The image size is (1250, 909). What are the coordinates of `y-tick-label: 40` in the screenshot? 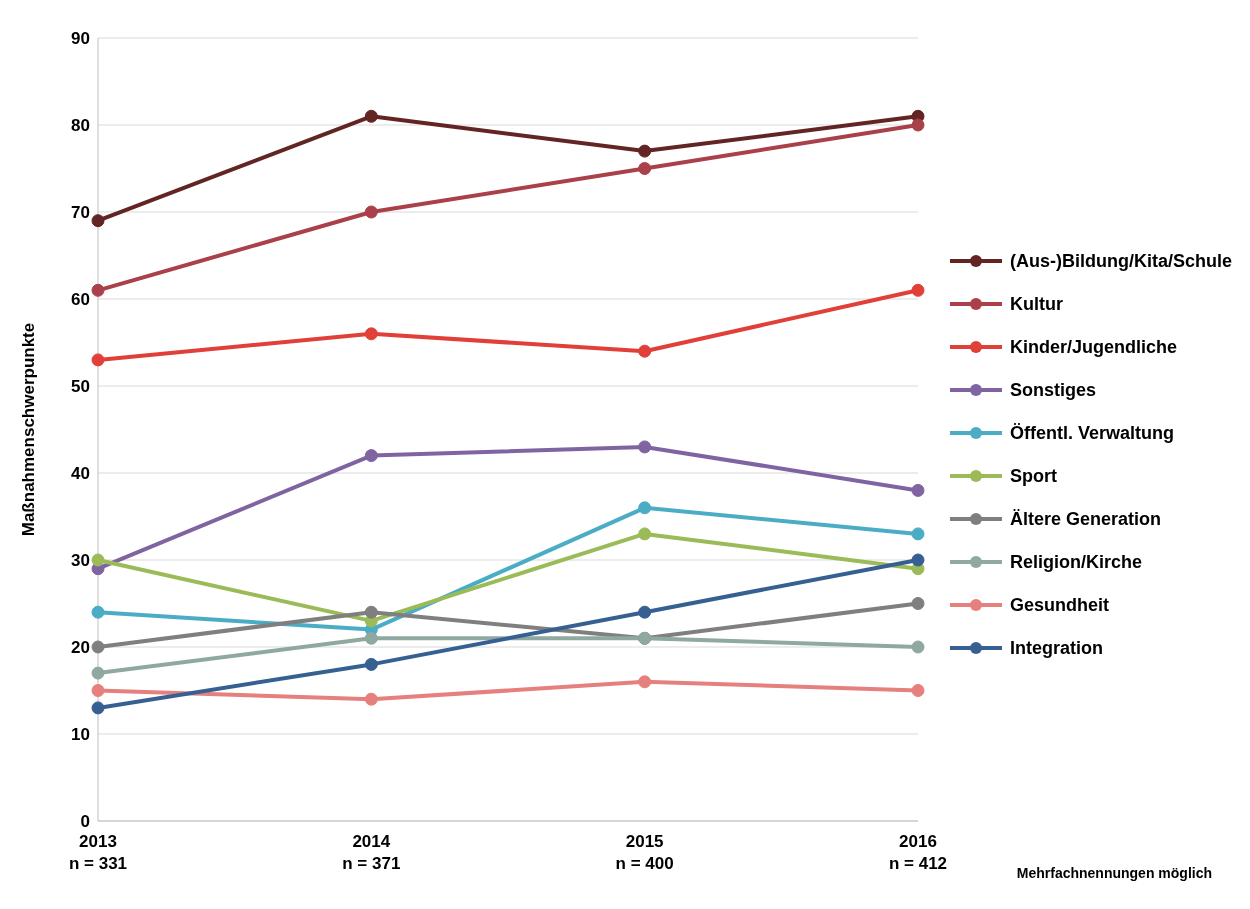 It's located at (80, 474).